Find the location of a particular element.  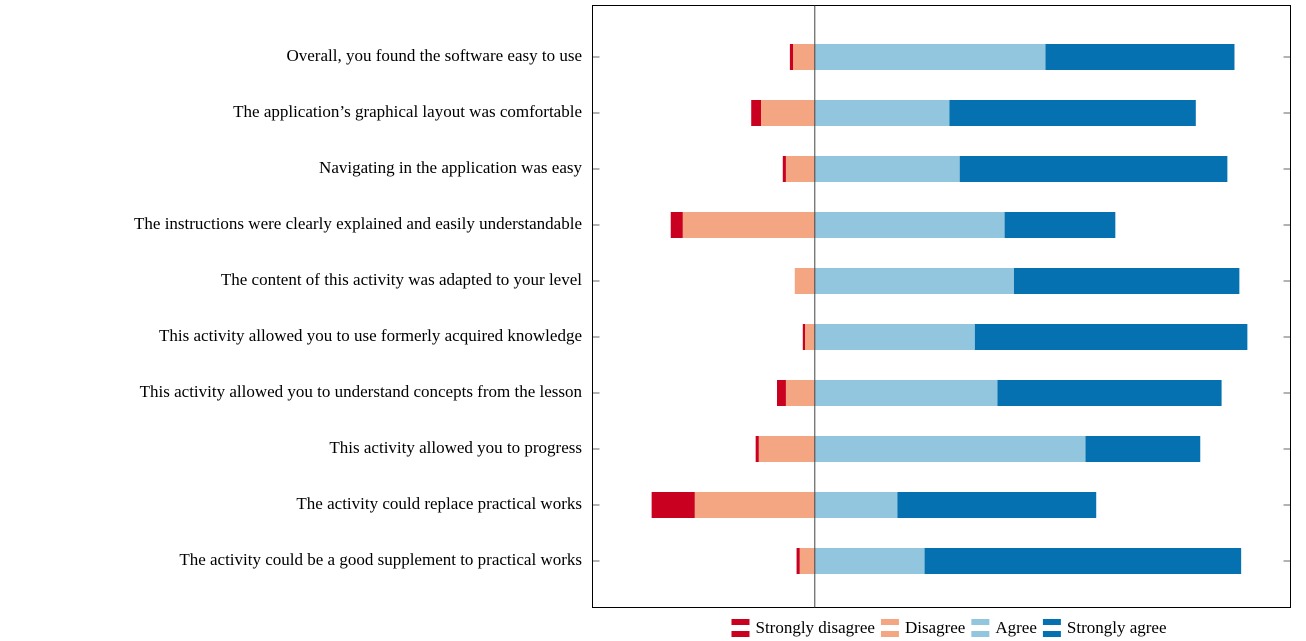

legend-item: Strongly agree is located at coordinates (1104, 627).